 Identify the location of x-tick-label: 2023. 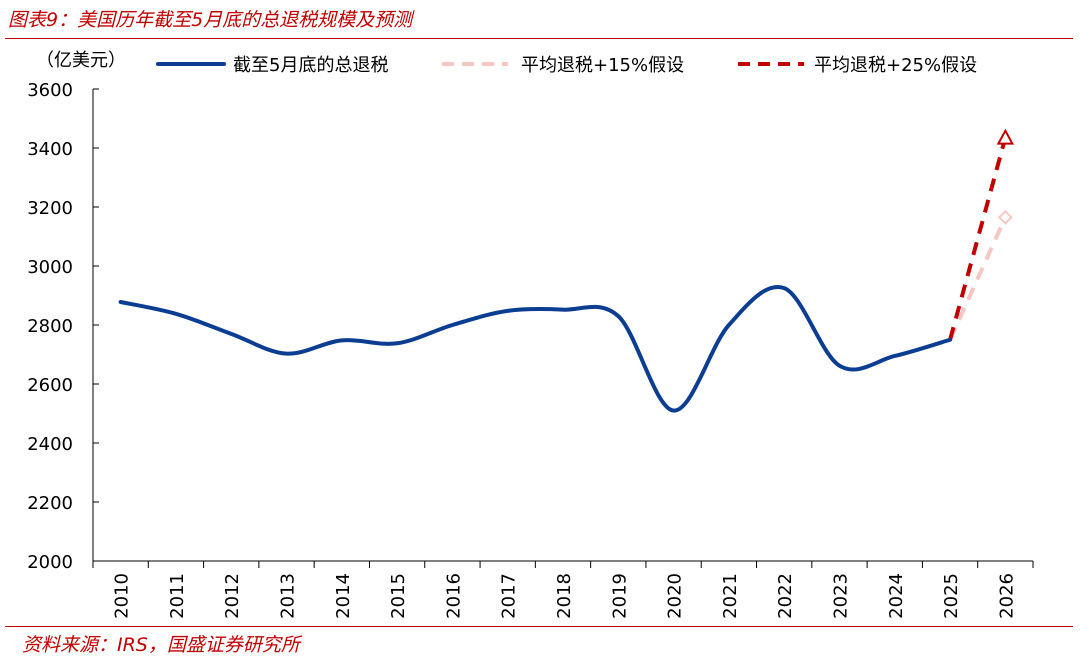
(840, 596).